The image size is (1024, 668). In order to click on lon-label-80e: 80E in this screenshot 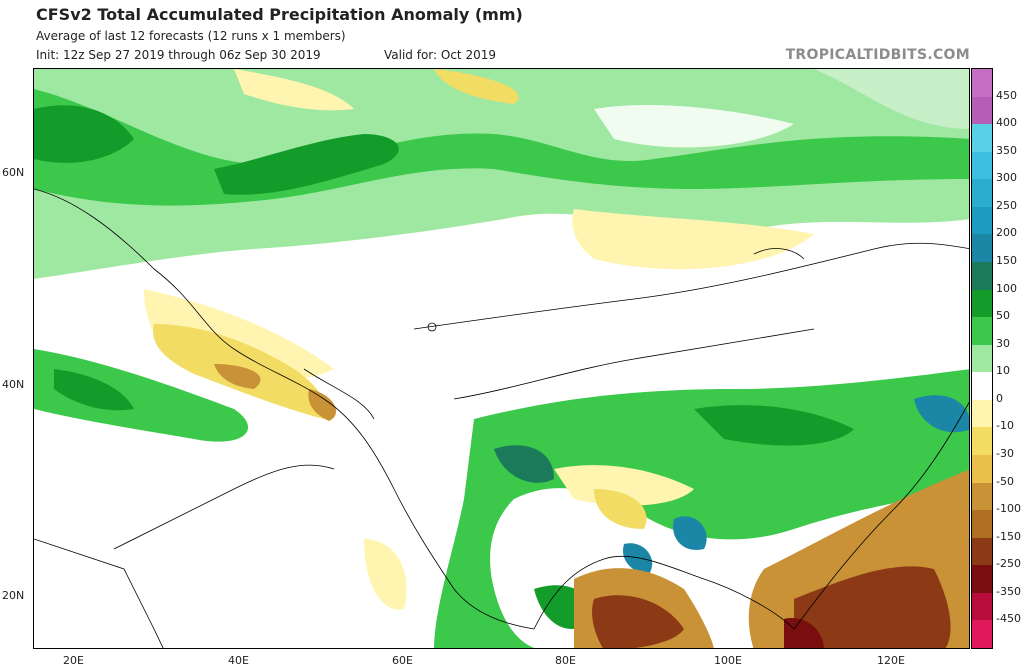, I will do `click(565, 660)`.